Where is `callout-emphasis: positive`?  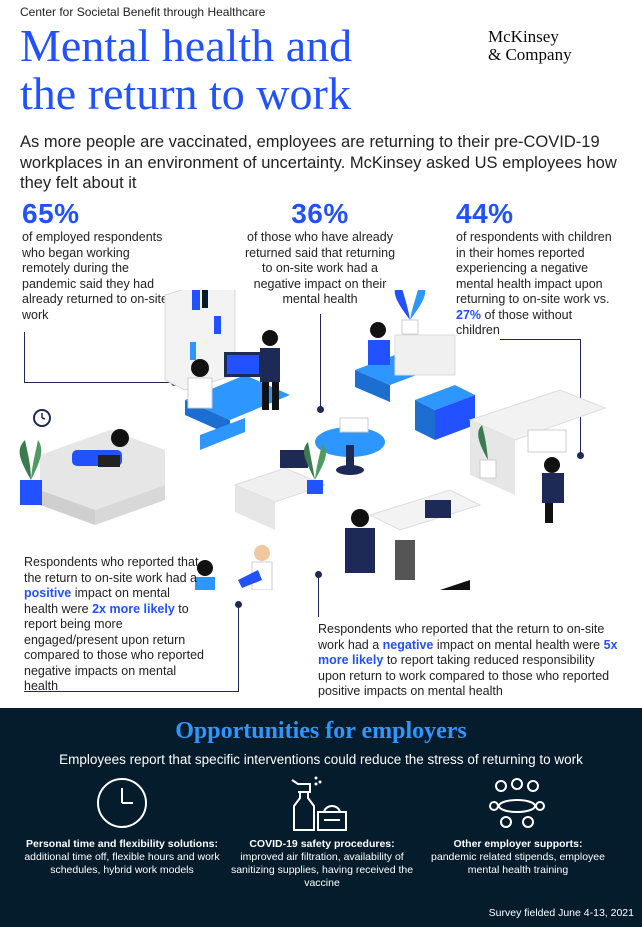 callout-emphasis: positive is located at coordinates (48, 593).